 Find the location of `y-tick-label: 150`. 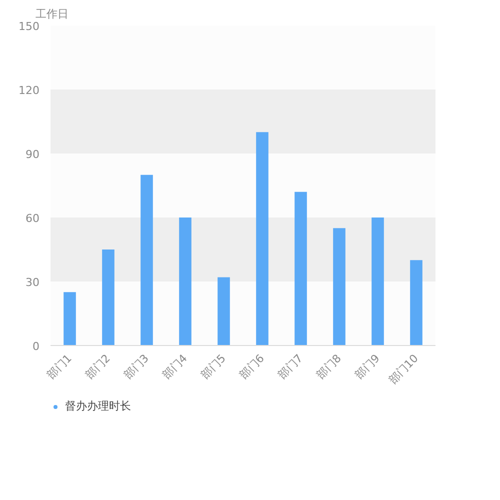

y-tick-label: 150 is located at coordinates (29, 26).